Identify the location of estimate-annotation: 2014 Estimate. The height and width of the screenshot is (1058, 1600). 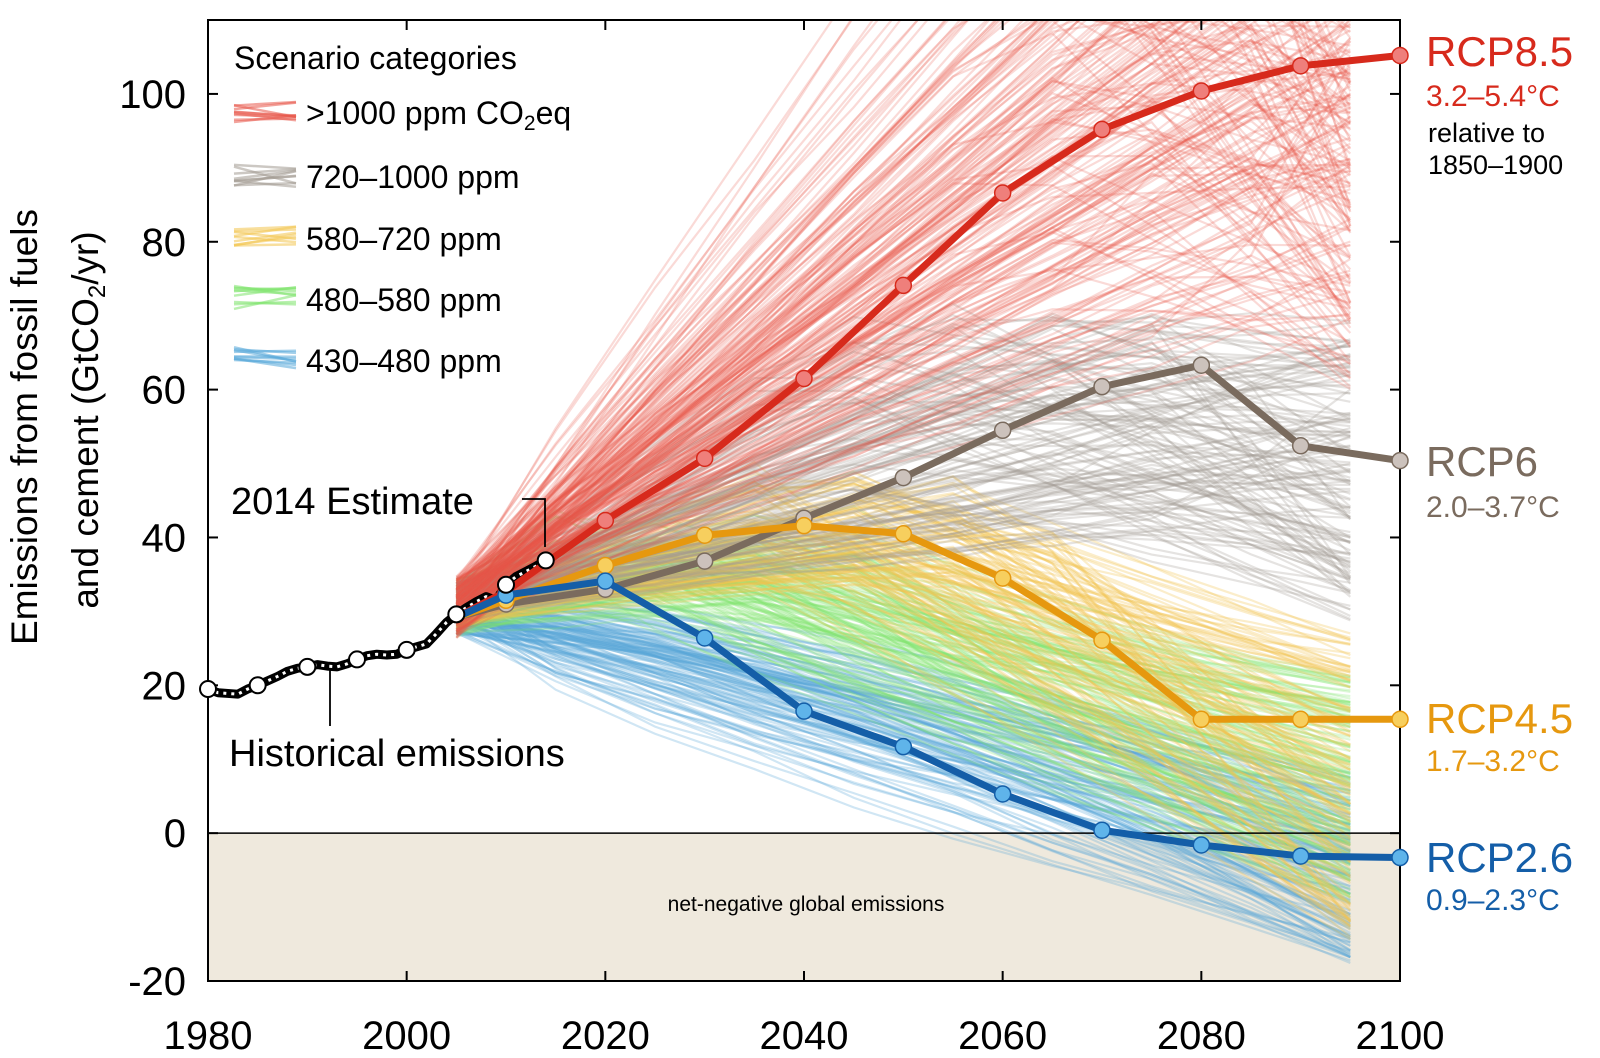
(352, 502).